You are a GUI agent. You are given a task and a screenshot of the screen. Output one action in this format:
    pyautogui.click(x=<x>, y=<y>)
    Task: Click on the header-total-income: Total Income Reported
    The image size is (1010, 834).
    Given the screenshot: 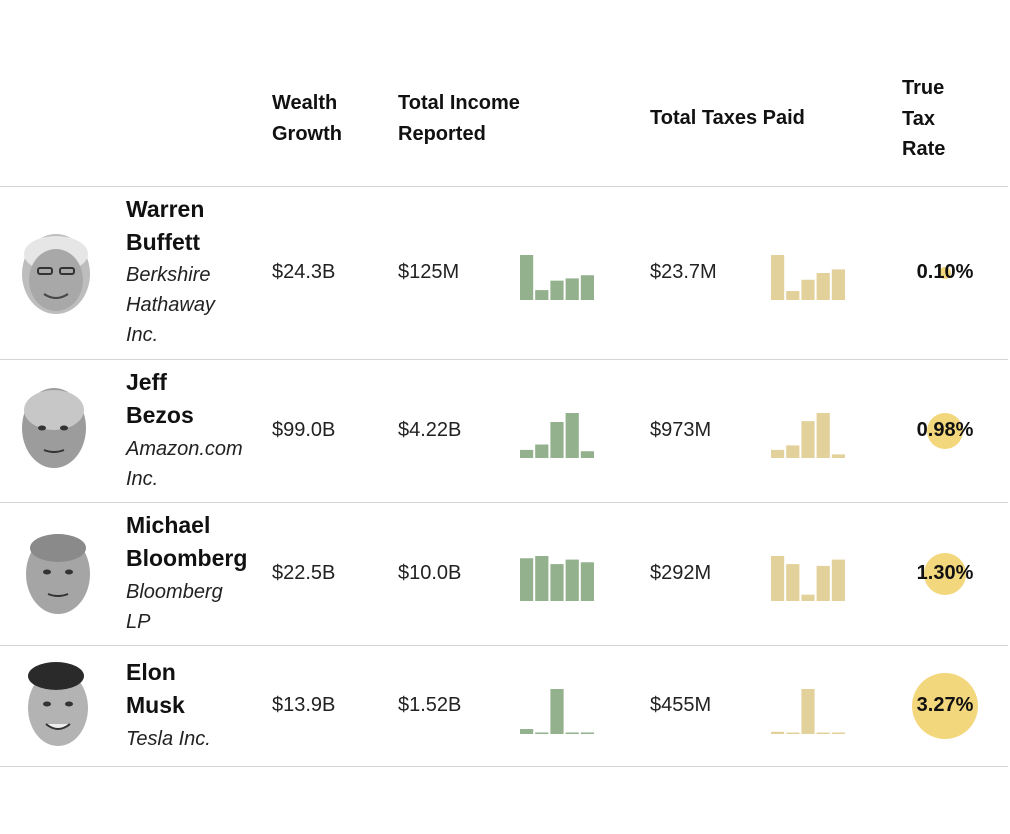 What is the action you would take?
    pyautogui.click(x=459, y=118)
    